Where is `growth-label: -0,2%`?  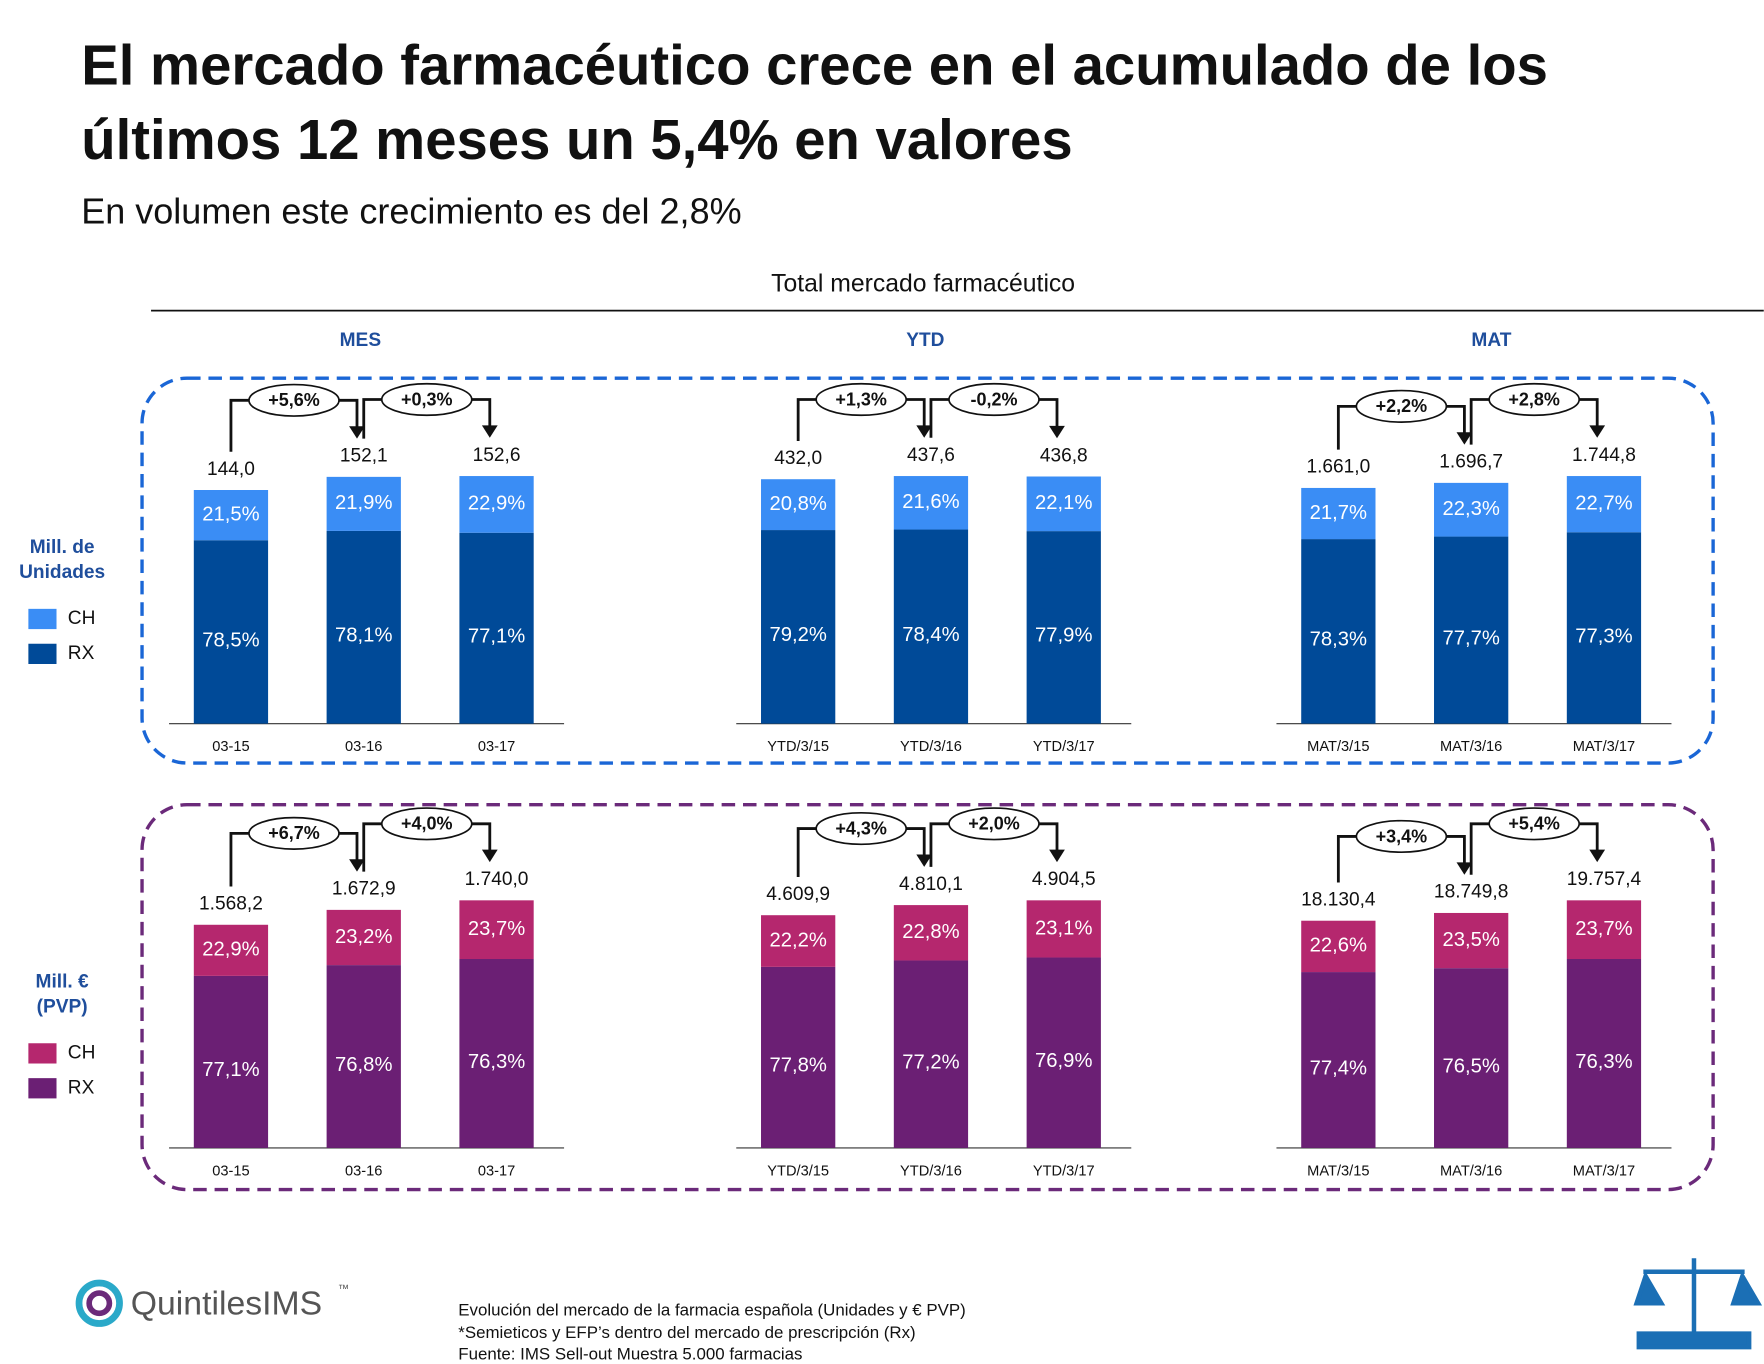
growth-label: -0,2% is located at coordinates (993, 399).